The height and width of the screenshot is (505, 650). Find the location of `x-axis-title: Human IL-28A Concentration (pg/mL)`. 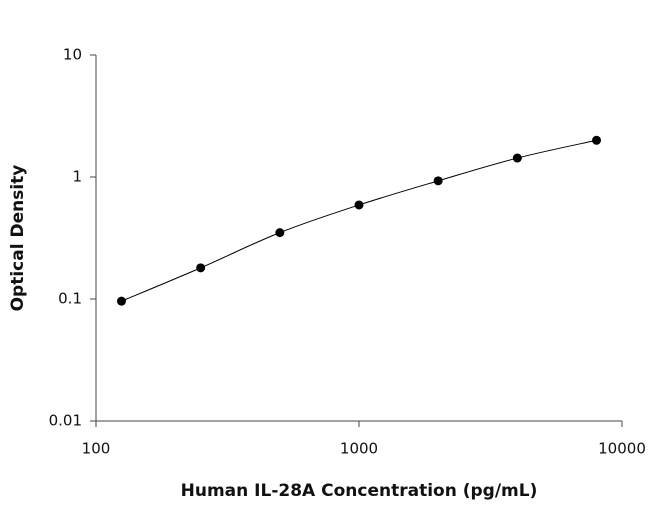

x-axis-title: Human IL-28A Concentration (pg/mL) is located at coordinates (359, 491).